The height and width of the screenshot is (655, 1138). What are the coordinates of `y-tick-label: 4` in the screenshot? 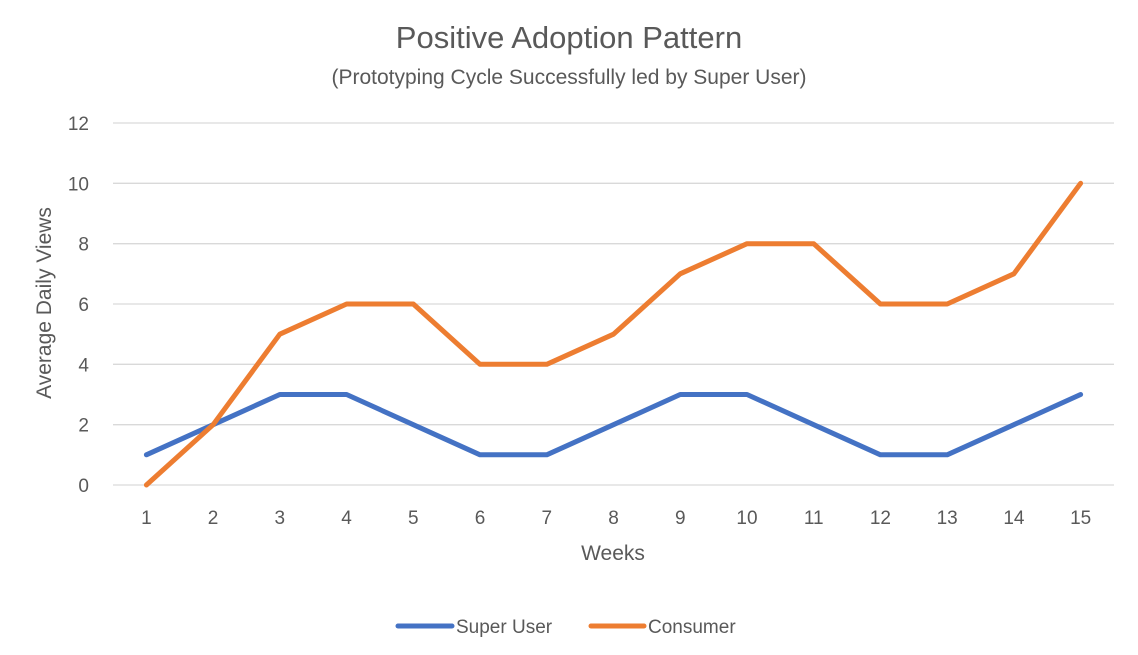 It's located at (83, 365).